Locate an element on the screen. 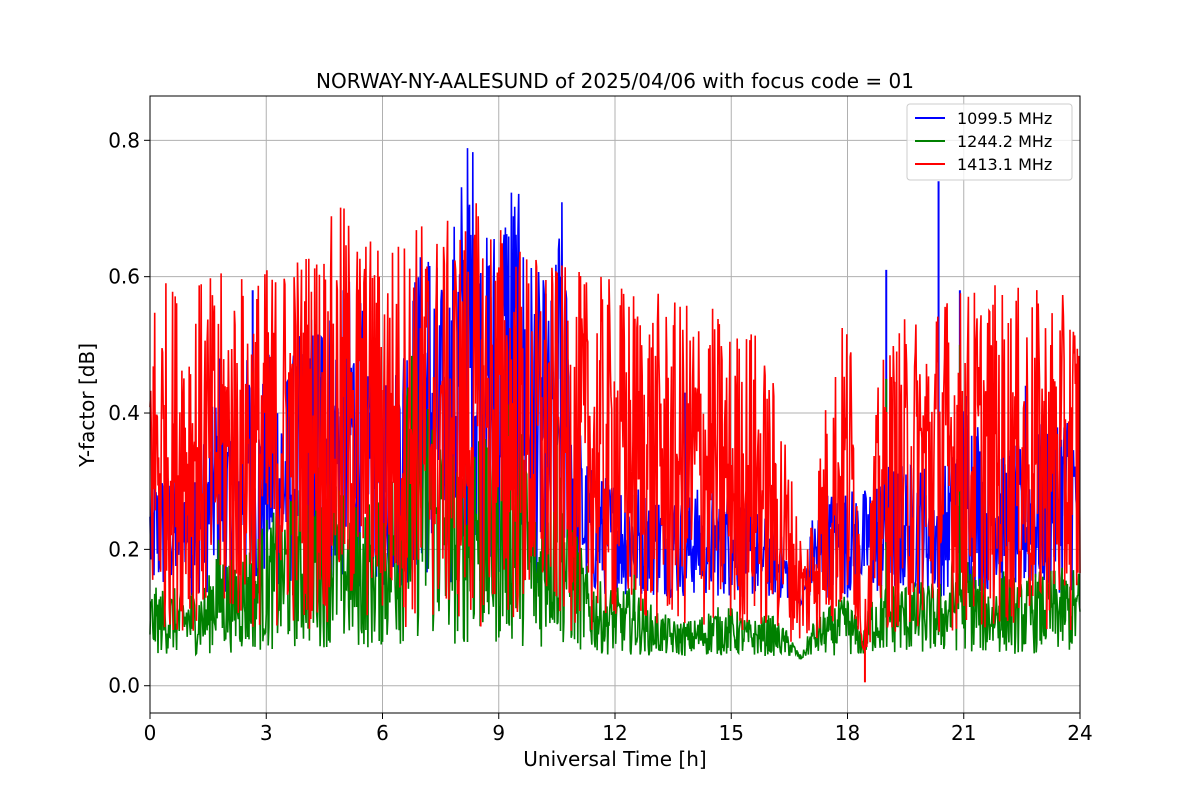 Image resolution: width=1200 pixels, height=800 pixels. y-tick-label: 0.2 is located at coordinates (124, 549).